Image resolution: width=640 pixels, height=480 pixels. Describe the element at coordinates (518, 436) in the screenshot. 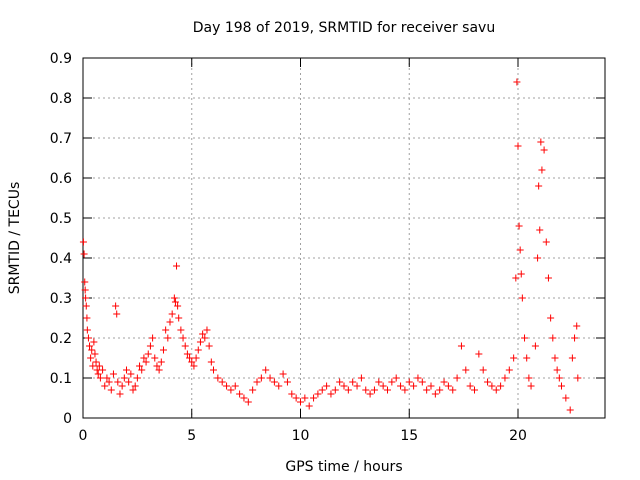

I see `x-tick-label: 20` at that location.